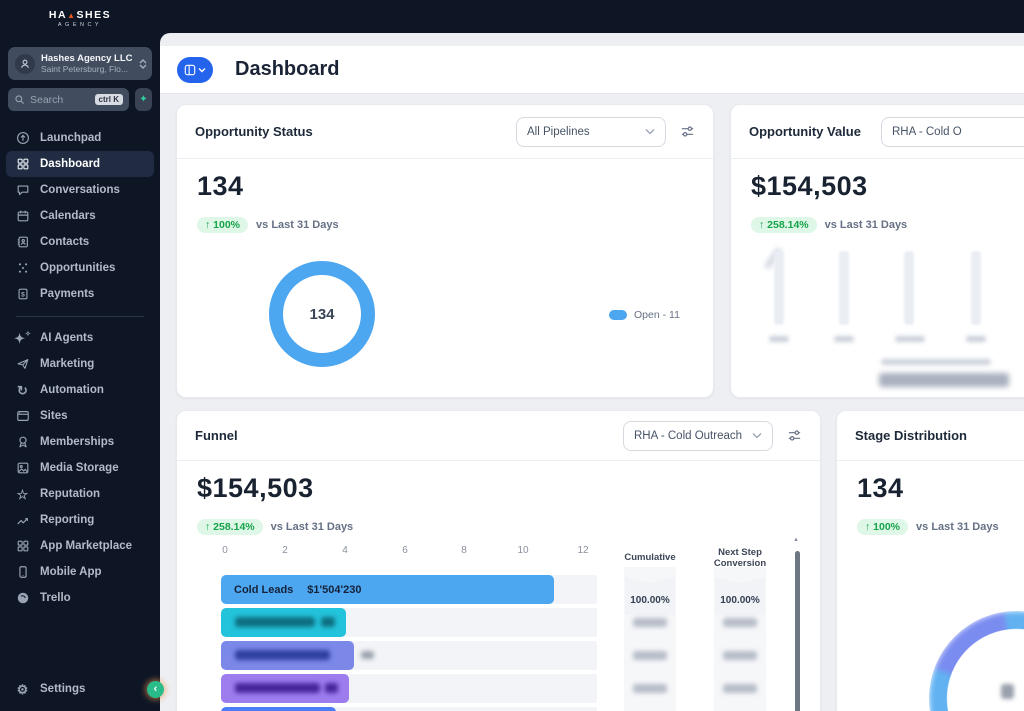 The image size is (1024, 711). I want to click on sidebar-item-opportunities: Opportunities, so click(80, 268).